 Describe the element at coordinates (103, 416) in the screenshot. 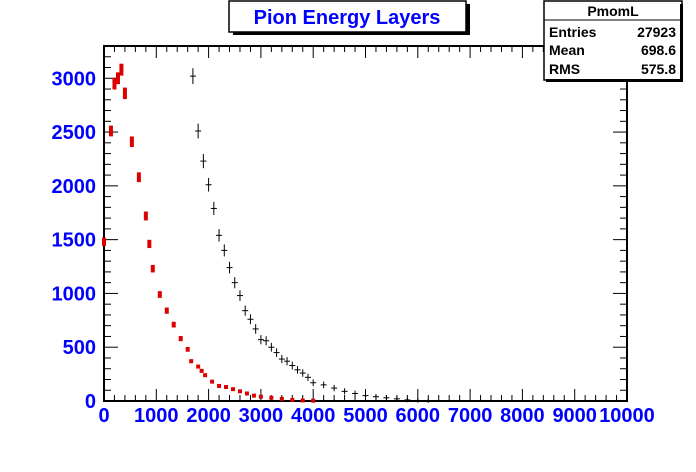

I see `x-tick-label: 0` at that location.